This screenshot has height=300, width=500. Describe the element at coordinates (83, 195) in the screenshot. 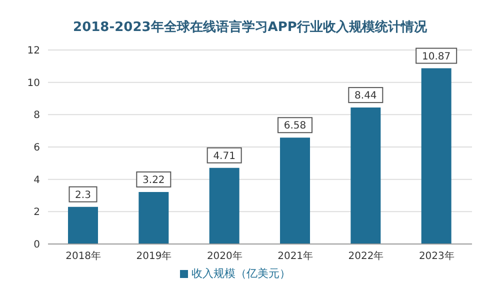

I see `data-label: 2.3` at that location.